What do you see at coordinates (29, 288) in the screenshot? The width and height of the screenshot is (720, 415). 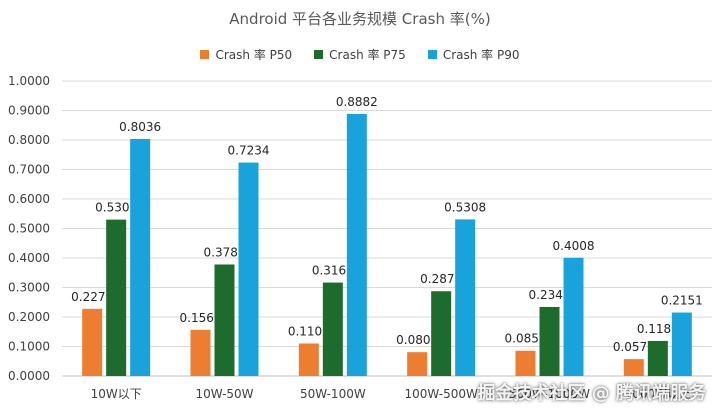 I see `y-tick-label: 0.3000` at bounding box center [29, 288].